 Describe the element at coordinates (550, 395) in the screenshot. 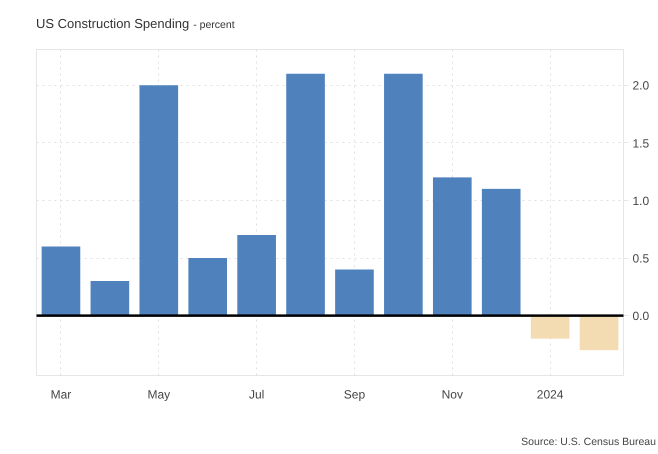

I see `x-tick-label: 2024` at that location.